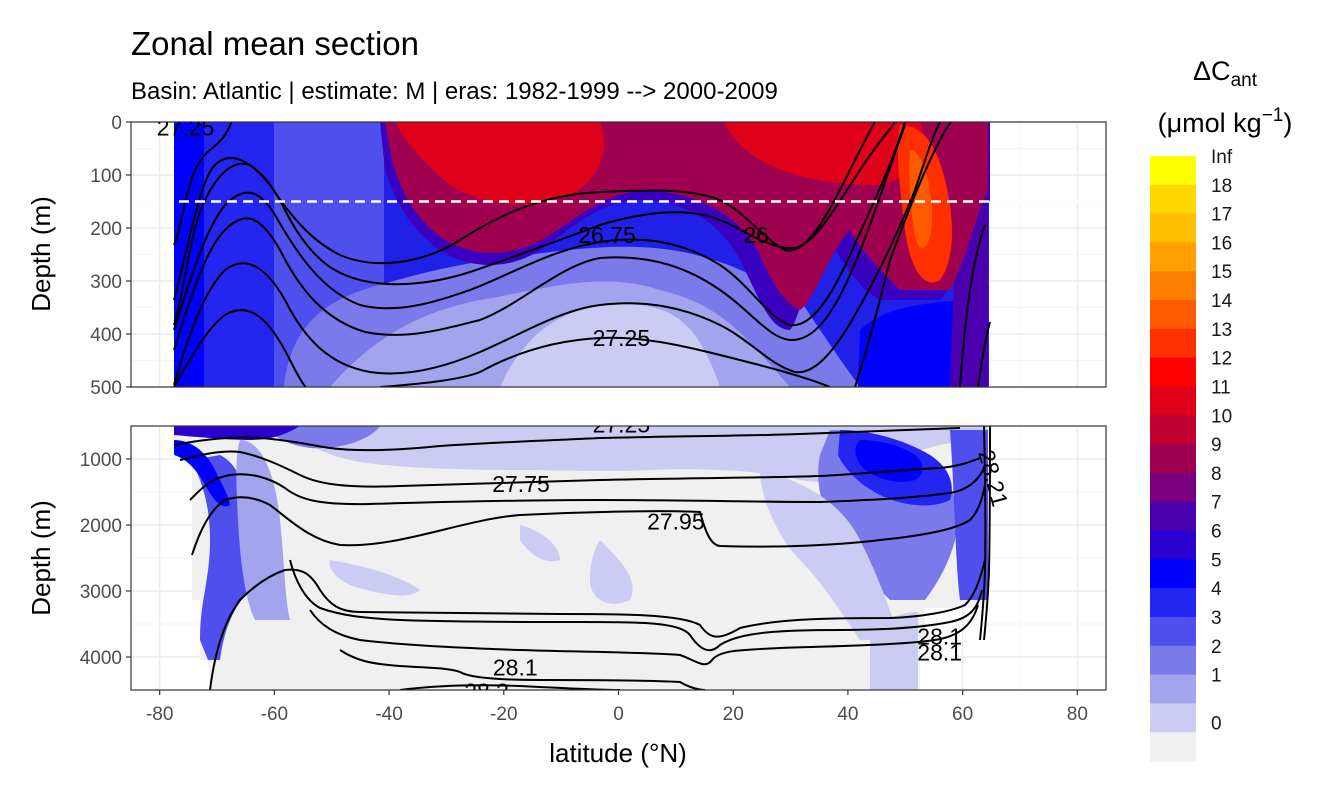 The image size is (1344, 806). I want to click on bottom-y-tick-label: 2000, so click(101, 526).